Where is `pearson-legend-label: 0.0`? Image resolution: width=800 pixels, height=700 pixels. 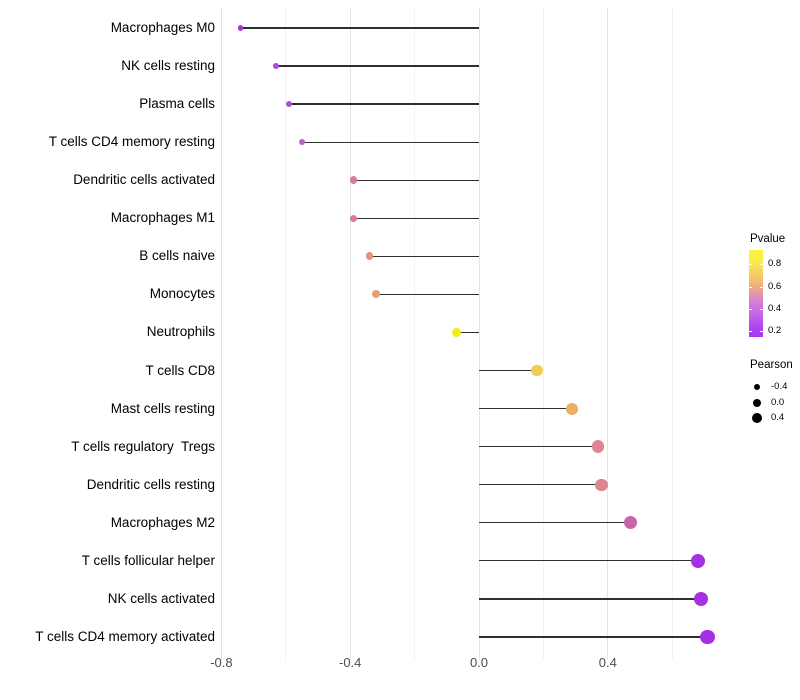
pearson-legend-label: 0.0 is located at coordinates (778, 402).